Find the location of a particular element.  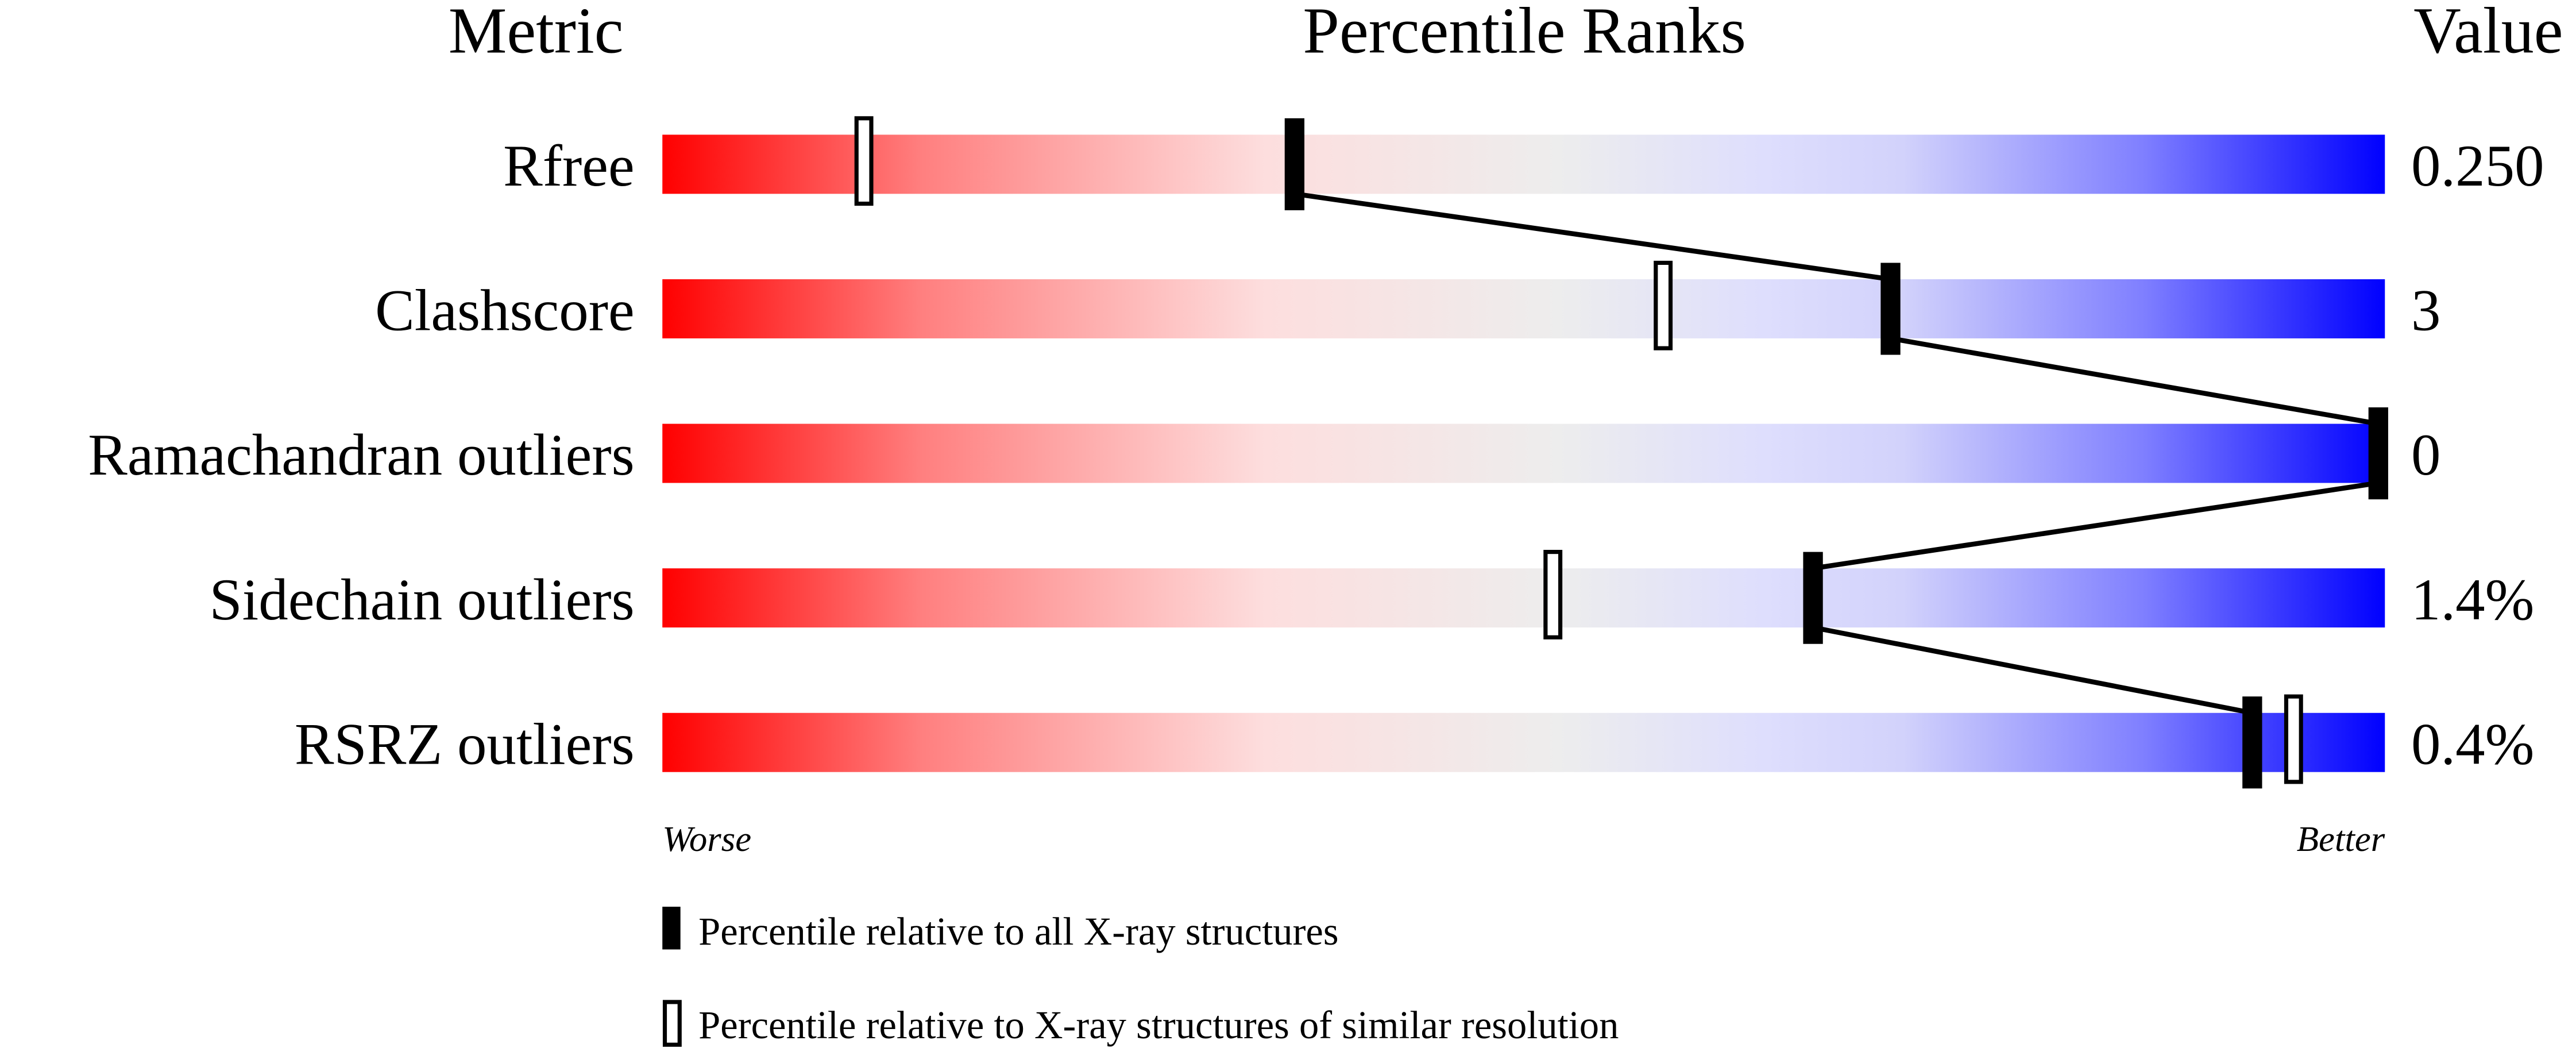

metric-label: Sidechain outliers is located at coordinates (421, 600).